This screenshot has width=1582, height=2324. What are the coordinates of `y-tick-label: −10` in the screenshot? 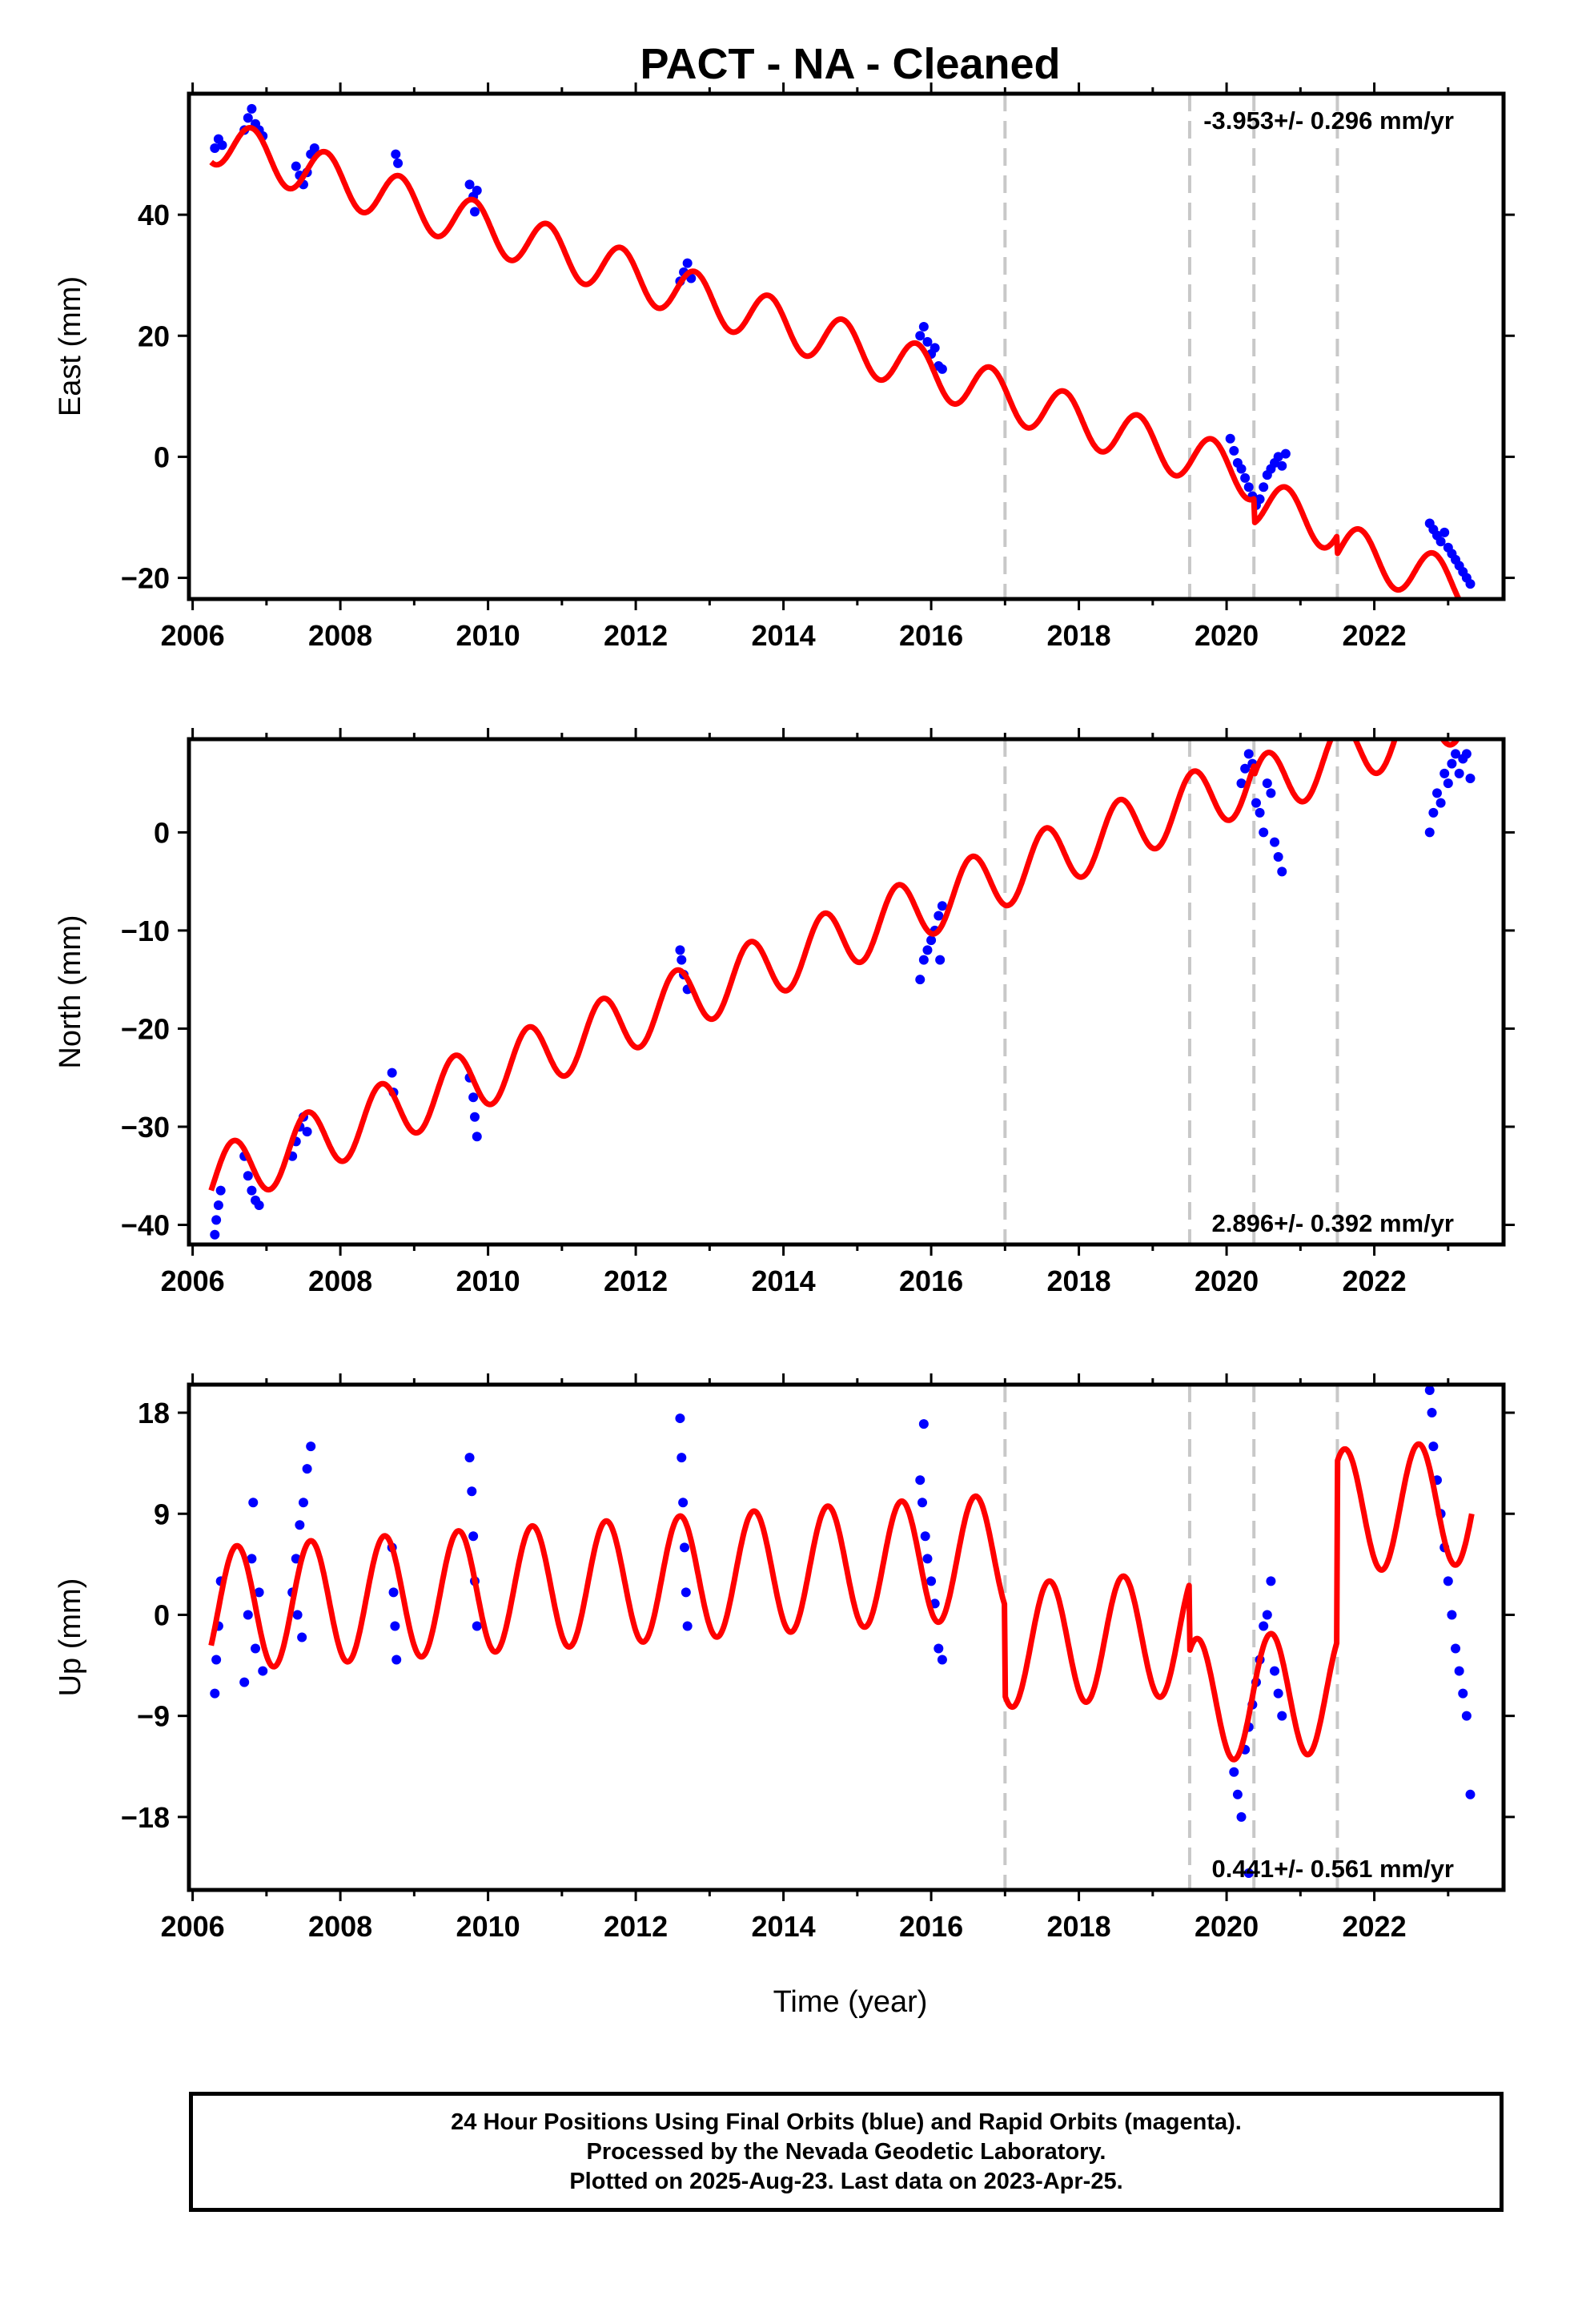 It's located at (145, 931).